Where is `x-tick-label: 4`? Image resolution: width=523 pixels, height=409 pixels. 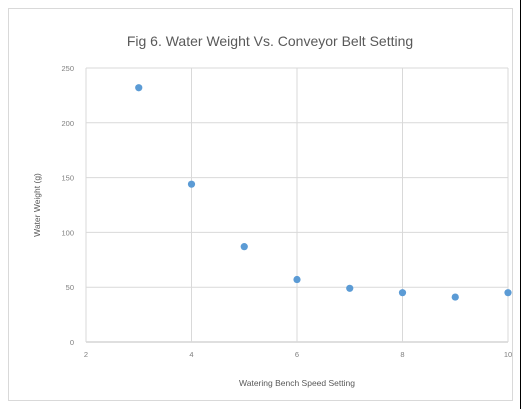 x-tick-label: 4 is located at coordinates (191, 354).